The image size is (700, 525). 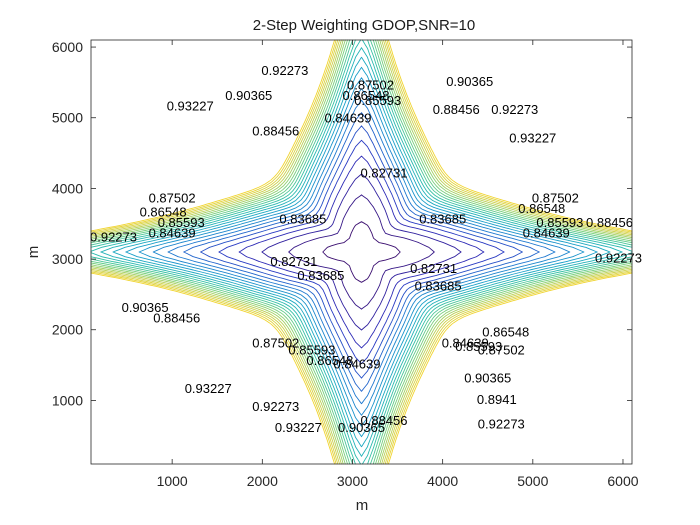 What do you see at coordinates (497, 399) in the screenshot?
I see `contour-label: 0.8941` at bounding box center [497, 399].